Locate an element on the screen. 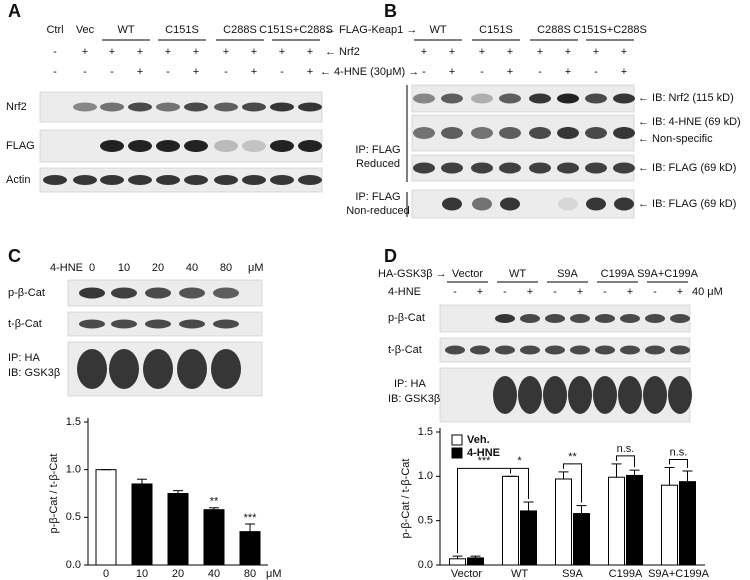 This screenshot has width=750, height=580. label: 40 μM is located at coordinates (707, 292).